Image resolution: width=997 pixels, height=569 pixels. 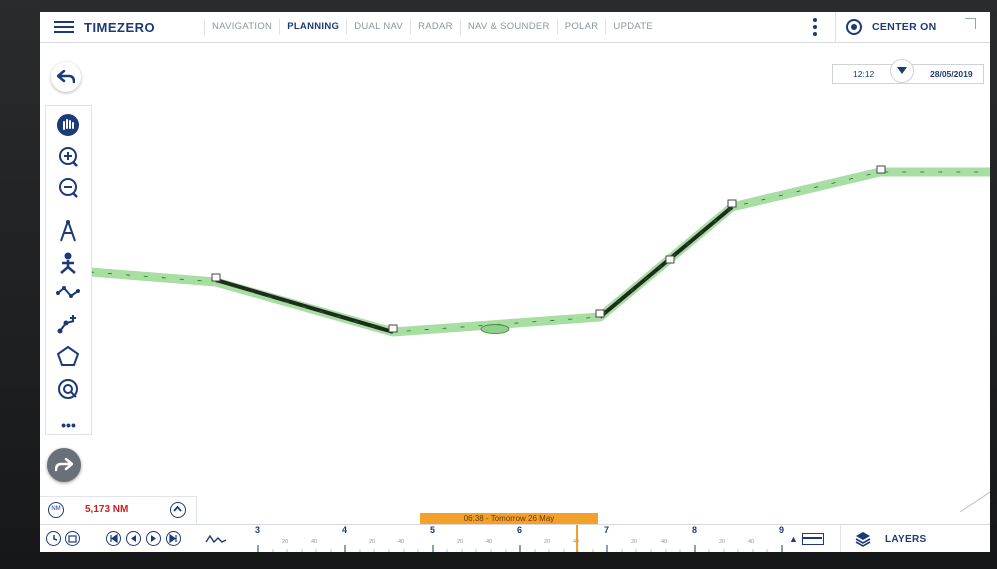 I want to click on timeline-hour-label: 5, so click(x=433, y=530).